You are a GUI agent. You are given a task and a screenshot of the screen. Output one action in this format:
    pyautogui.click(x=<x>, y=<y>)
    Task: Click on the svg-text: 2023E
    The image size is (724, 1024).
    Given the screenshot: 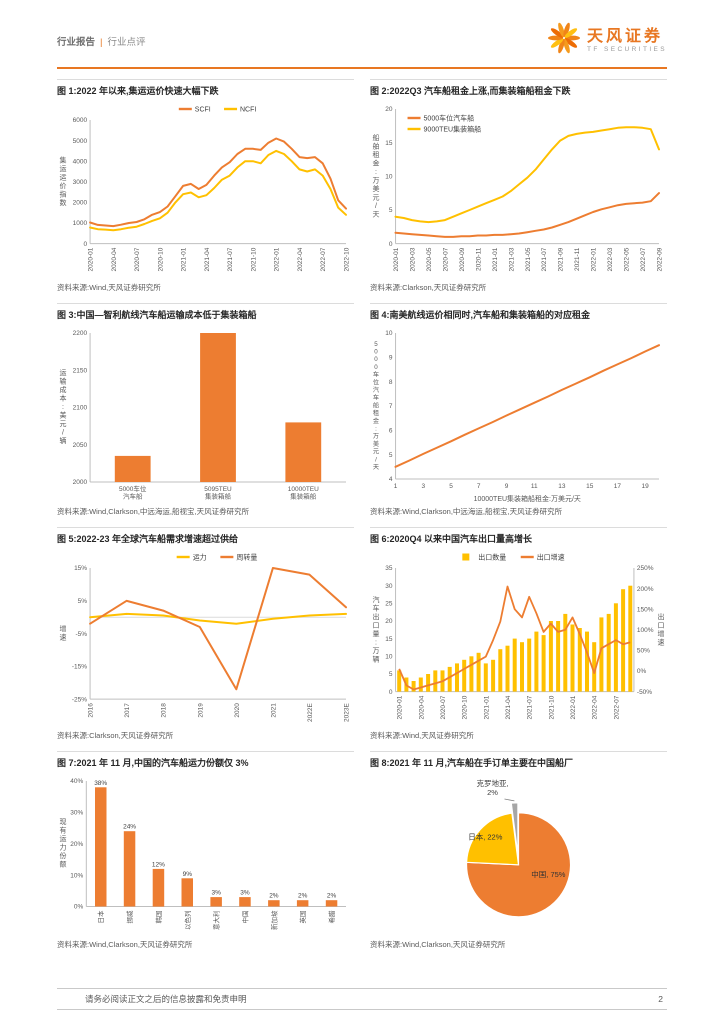 What is the action you would take?
    pyautogui.click(x=347, y=711)
    